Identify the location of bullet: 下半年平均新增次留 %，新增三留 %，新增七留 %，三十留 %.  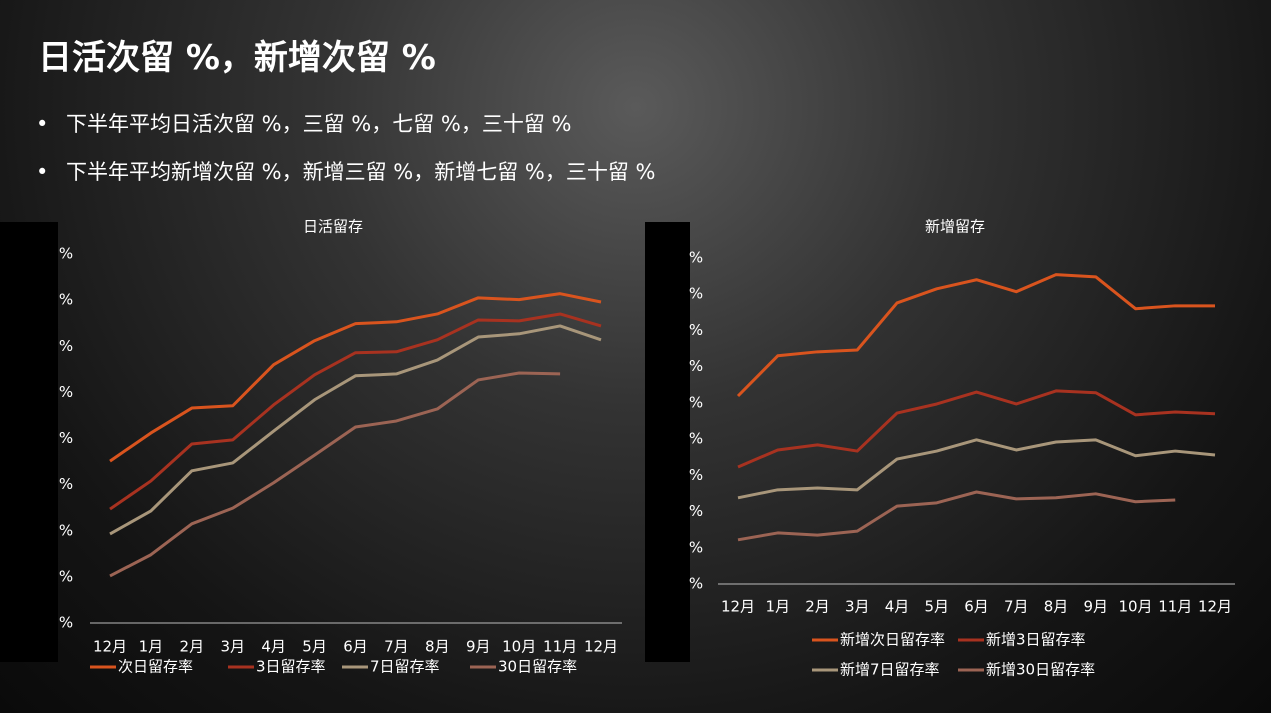
(346, 176).